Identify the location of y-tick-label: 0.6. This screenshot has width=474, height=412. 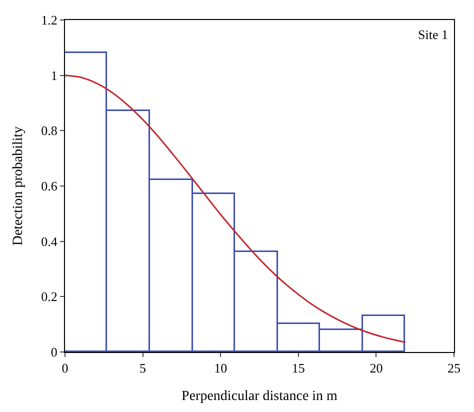
(49, 186).